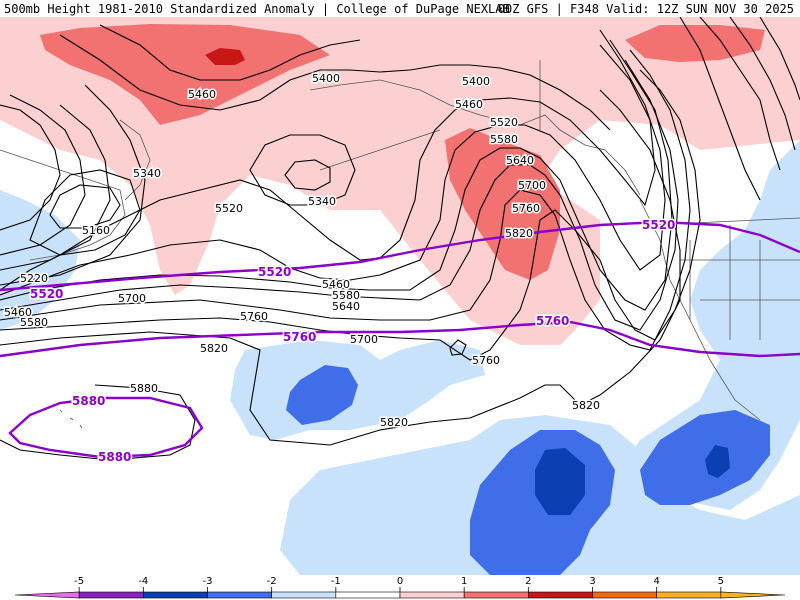  Describe the element at coordinates (464, 581) in the screenshot. I see `colorbar-tick-label: 1` at that location.